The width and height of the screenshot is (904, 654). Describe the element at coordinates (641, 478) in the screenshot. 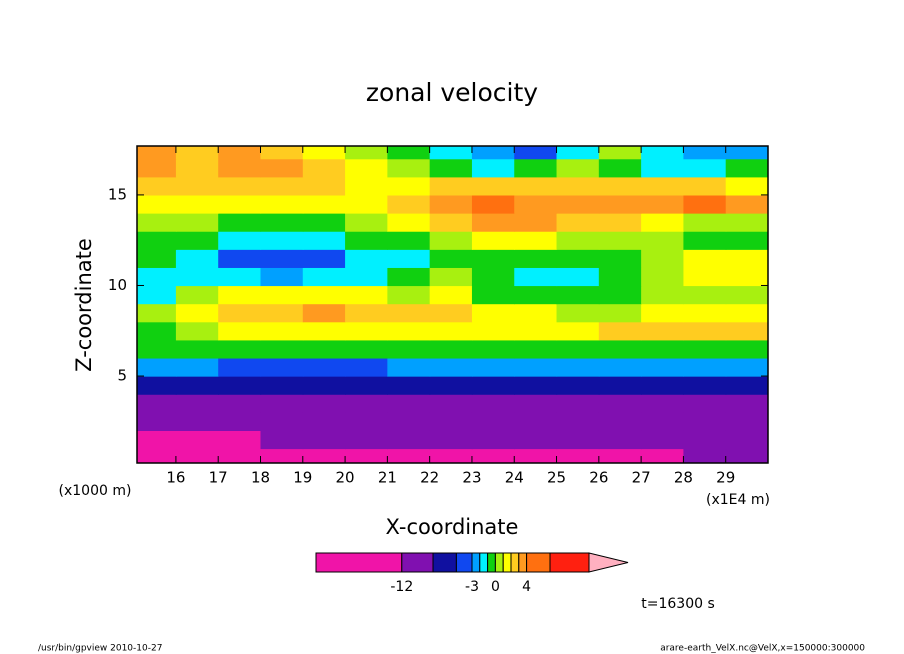

I see `x-tick-label: 27` at that location.